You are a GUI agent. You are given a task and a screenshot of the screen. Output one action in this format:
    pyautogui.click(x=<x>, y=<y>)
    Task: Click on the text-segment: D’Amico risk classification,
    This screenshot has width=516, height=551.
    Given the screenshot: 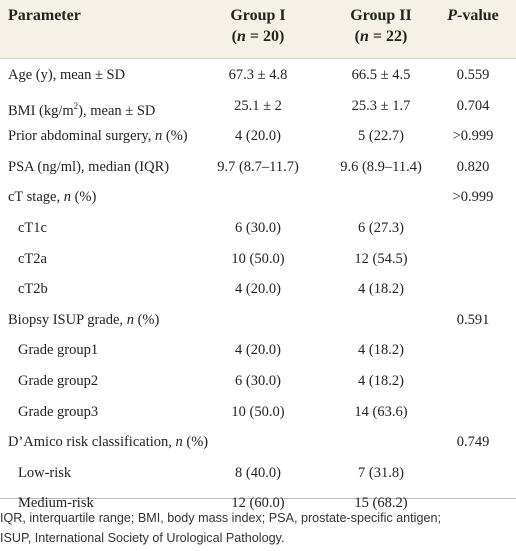 What is the action you would take?
    pyautogui.click(x=92, y=442)
    